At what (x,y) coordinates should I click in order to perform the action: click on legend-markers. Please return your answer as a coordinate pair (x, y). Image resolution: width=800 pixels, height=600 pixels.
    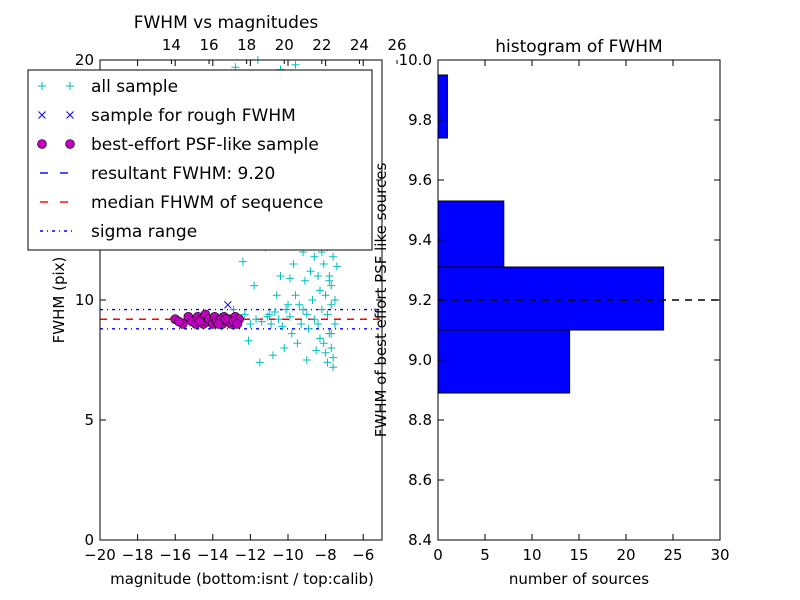
    Looking at the image, I should click on (56, 157).